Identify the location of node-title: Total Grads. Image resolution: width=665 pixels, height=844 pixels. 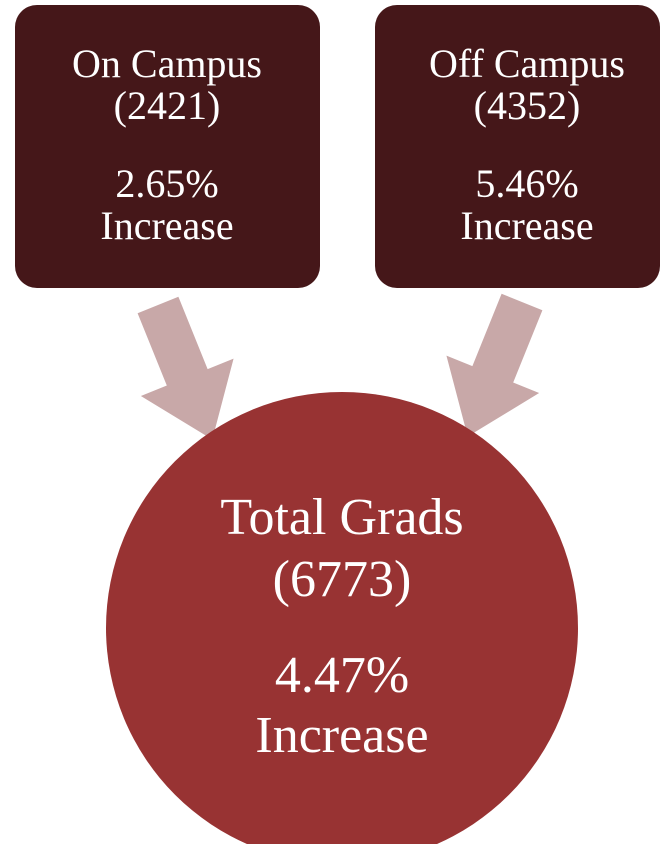
(341, 517).